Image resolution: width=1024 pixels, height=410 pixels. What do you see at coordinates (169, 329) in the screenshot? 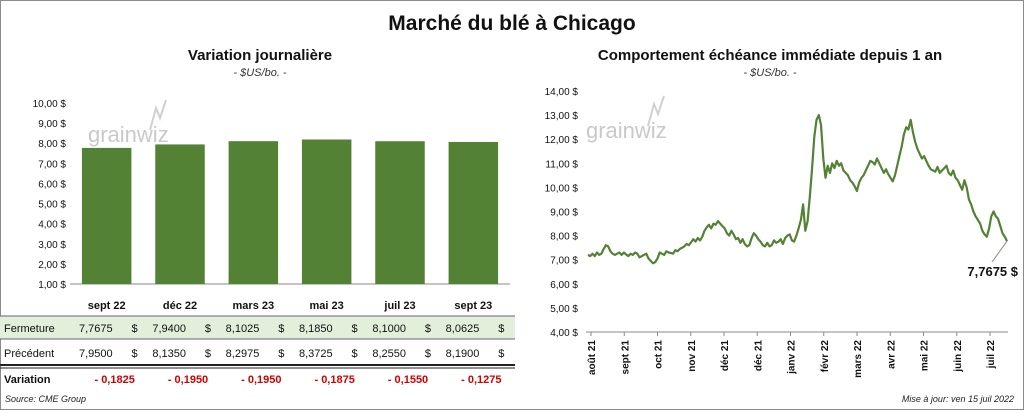
I see `table-cell-value: 7,9400` at bounding box center [169, 329].